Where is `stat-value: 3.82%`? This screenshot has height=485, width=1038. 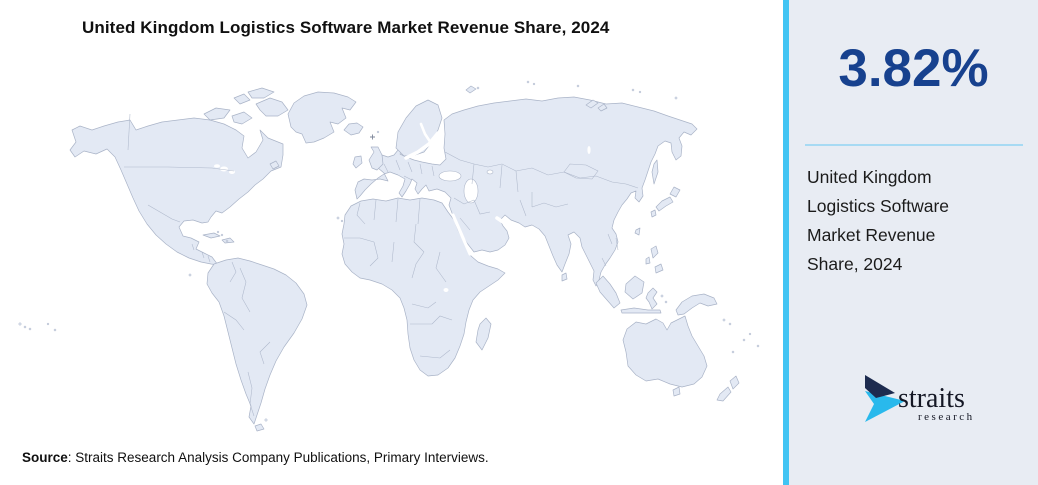
stat-value: 3.82% is located at coordinates (913, 68).